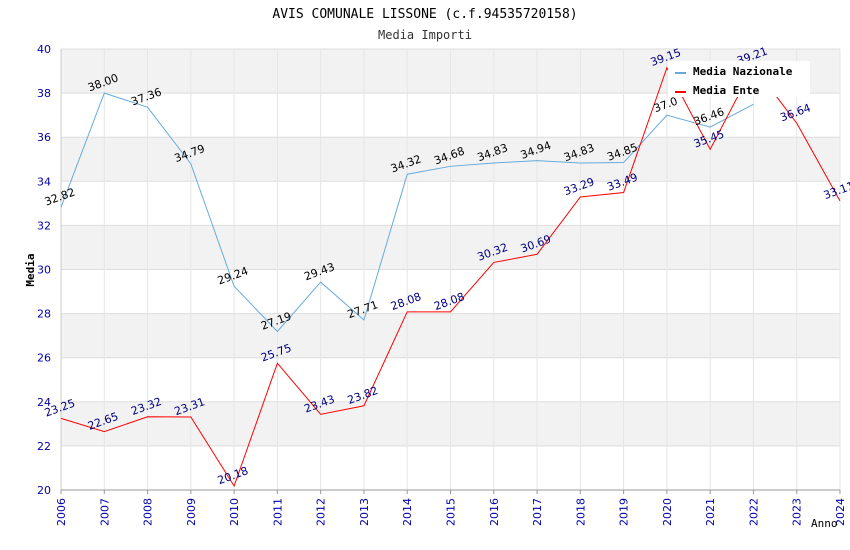 This screenshot has width=850, height=550. What do you see at coordinates (44, 93) in the screenshot?
I see `y-tick-label: 38` at bounding box center [44, 93].